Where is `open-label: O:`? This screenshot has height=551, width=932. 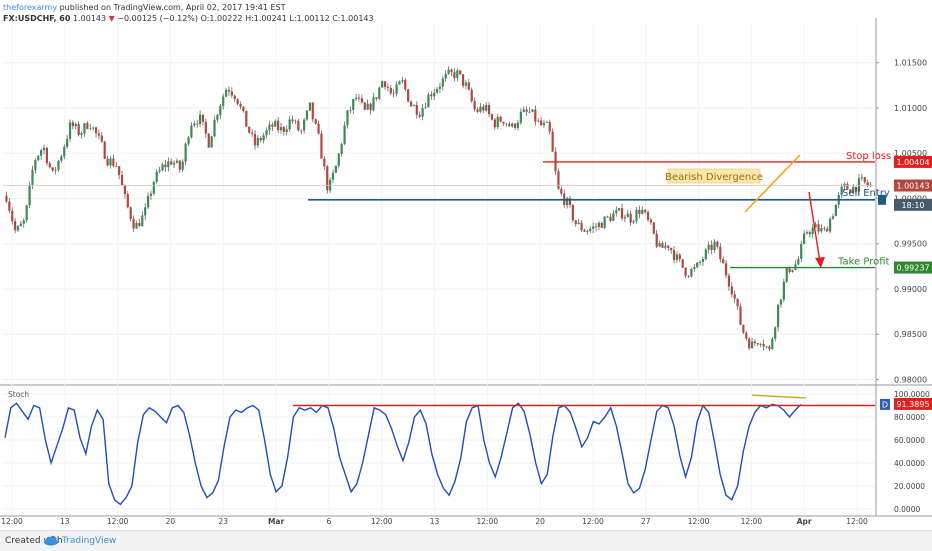
open-label: O: is located at coordinates (205, 18).